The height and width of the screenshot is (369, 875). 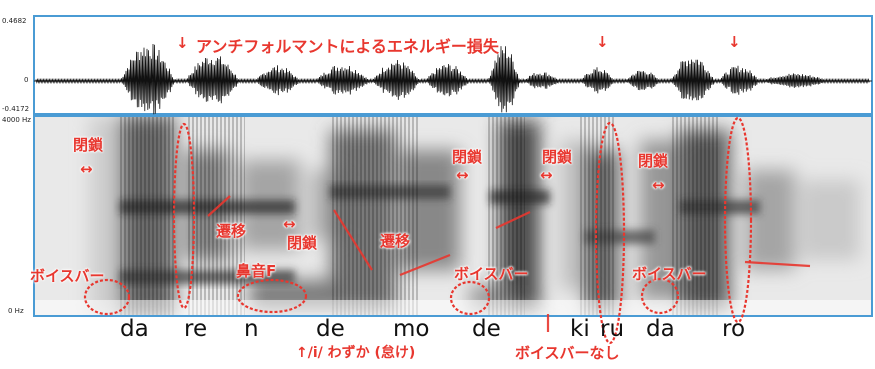 I want to click on waveform-down-arrow-2: ↓, so click(x=602, y=42).